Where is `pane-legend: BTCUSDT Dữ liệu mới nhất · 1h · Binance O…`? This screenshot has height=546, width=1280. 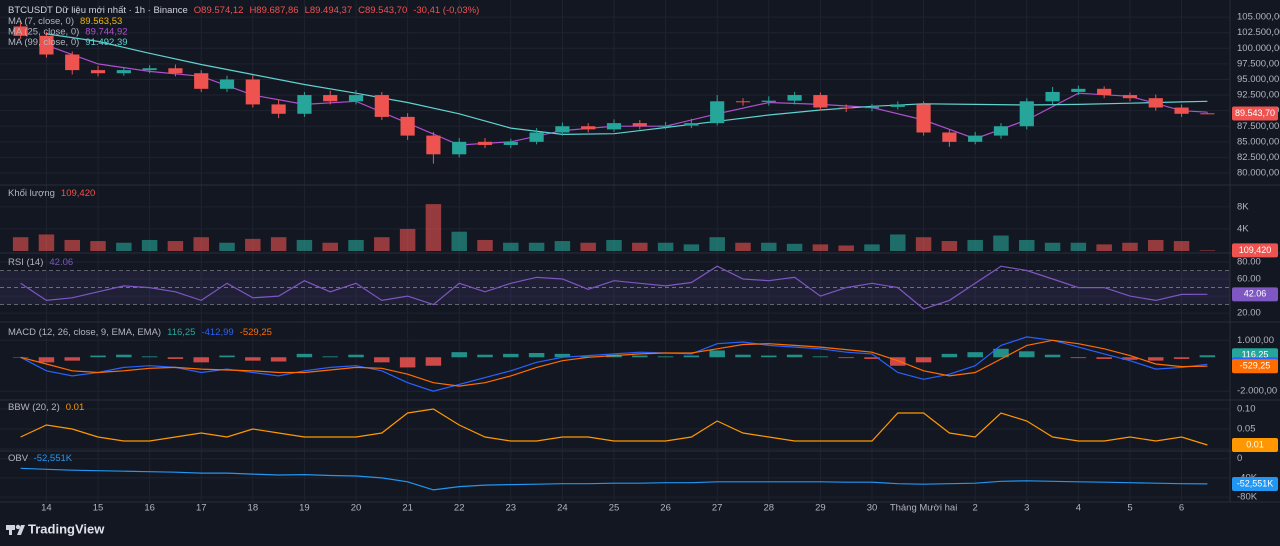
pane-legend: BTCUSDT Dữ liệu mới nhất · 1h · Binance O… is located at coordinates (243, 10).